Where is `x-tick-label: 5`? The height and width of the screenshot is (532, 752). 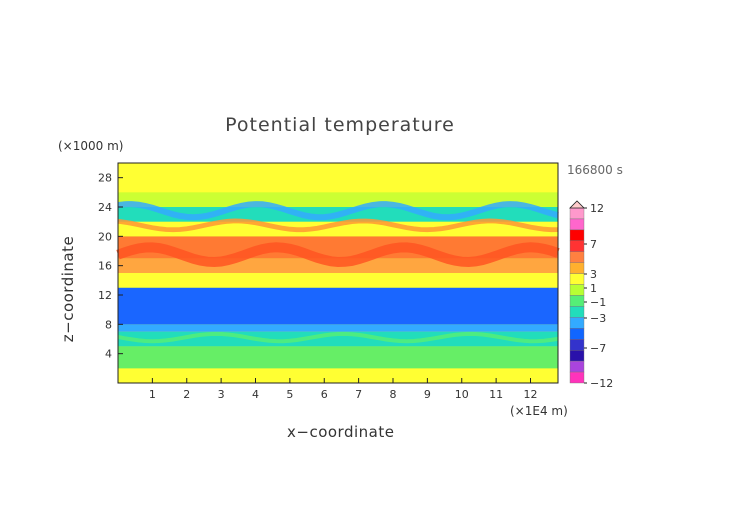 x-tick-label: 5 is located at coordinates (289, 394).